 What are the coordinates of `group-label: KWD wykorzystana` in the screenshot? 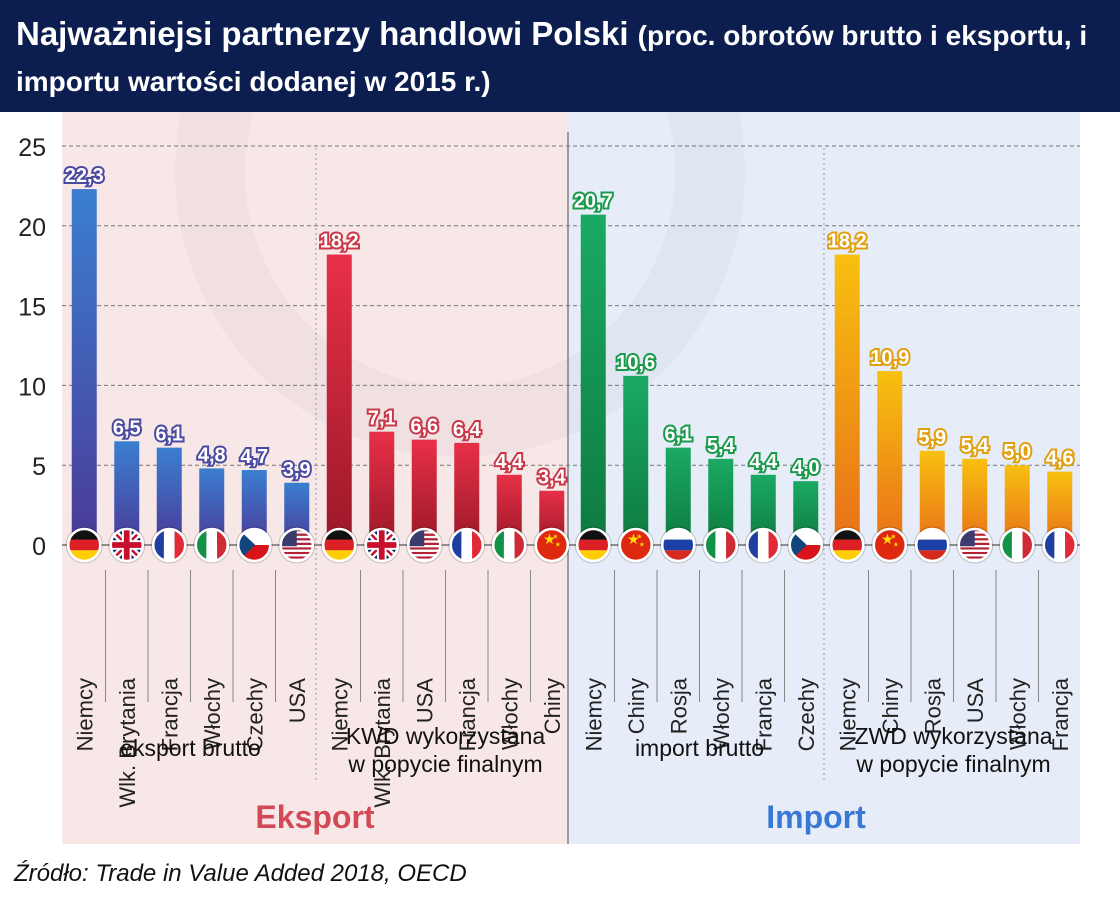 It's located at (446, 736).